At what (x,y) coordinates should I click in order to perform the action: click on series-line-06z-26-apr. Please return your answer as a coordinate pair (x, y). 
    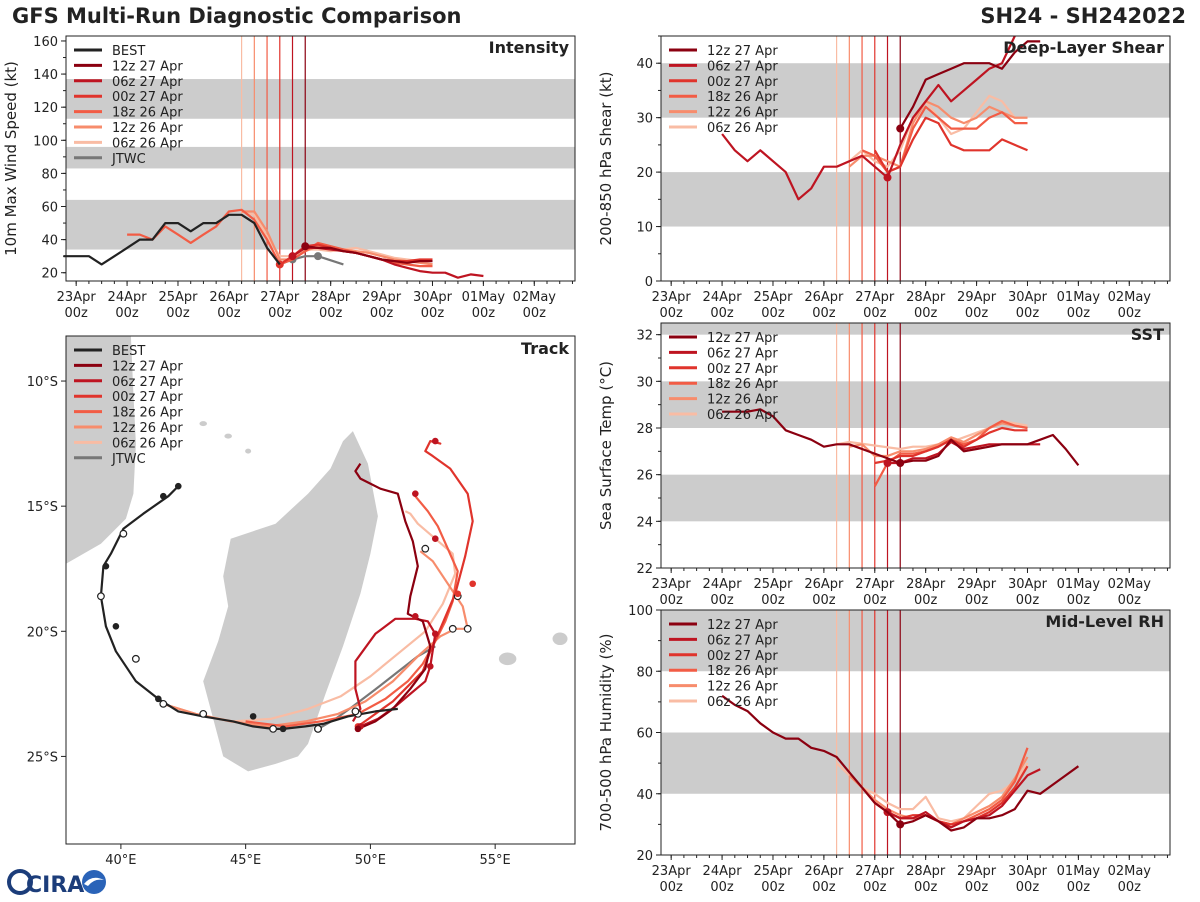
    Looking at the image, I should click on (932, 792).